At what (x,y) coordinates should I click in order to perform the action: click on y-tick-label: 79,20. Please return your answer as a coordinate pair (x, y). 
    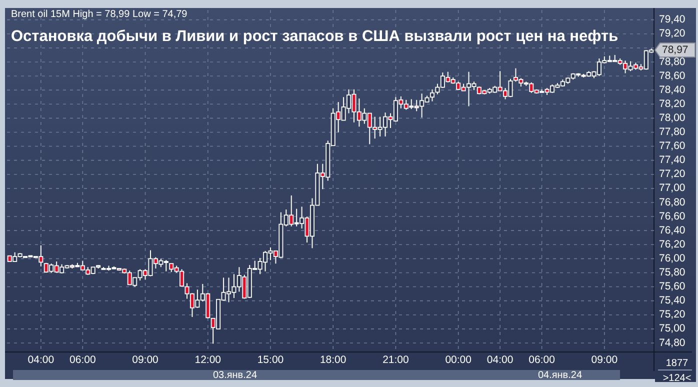
    Looking at the image, I should click on (672, 34).